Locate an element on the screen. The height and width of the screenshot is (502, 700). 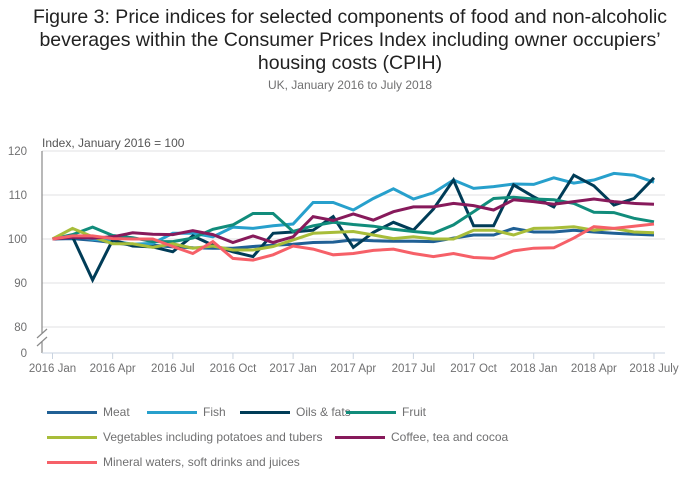
series-line-mineral-waters-soft-drinks-and-juices is located at coordinates (353, 242).